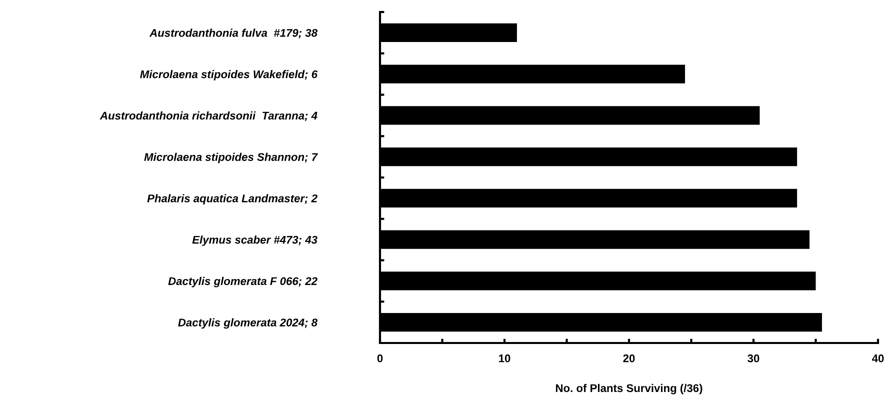 The image size is (890, 401). I want to click on y-tick-label: Dactylis glomerata F 066; 22, so click(243, 282).